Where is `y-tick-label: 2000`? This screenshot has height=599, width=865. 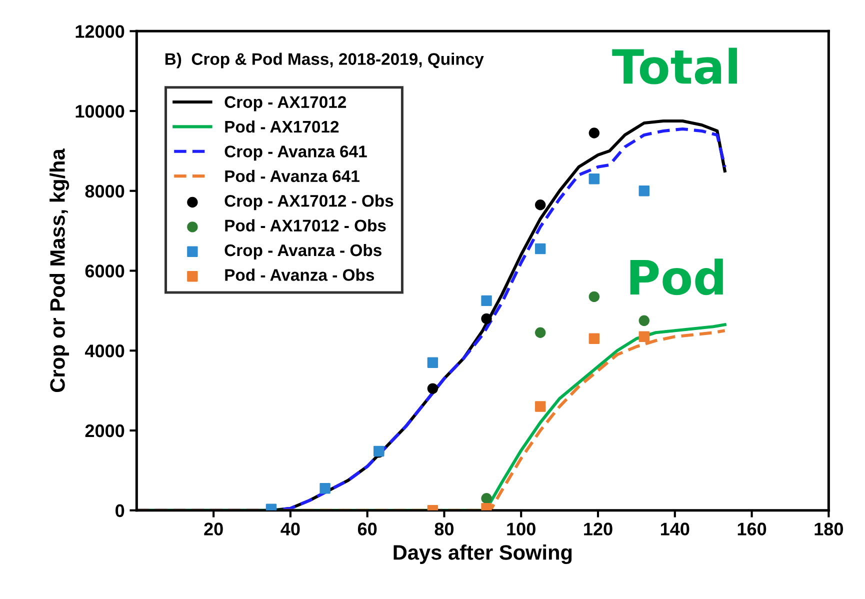 y-tick-label: 2000 is located at coordinates (104, 431).